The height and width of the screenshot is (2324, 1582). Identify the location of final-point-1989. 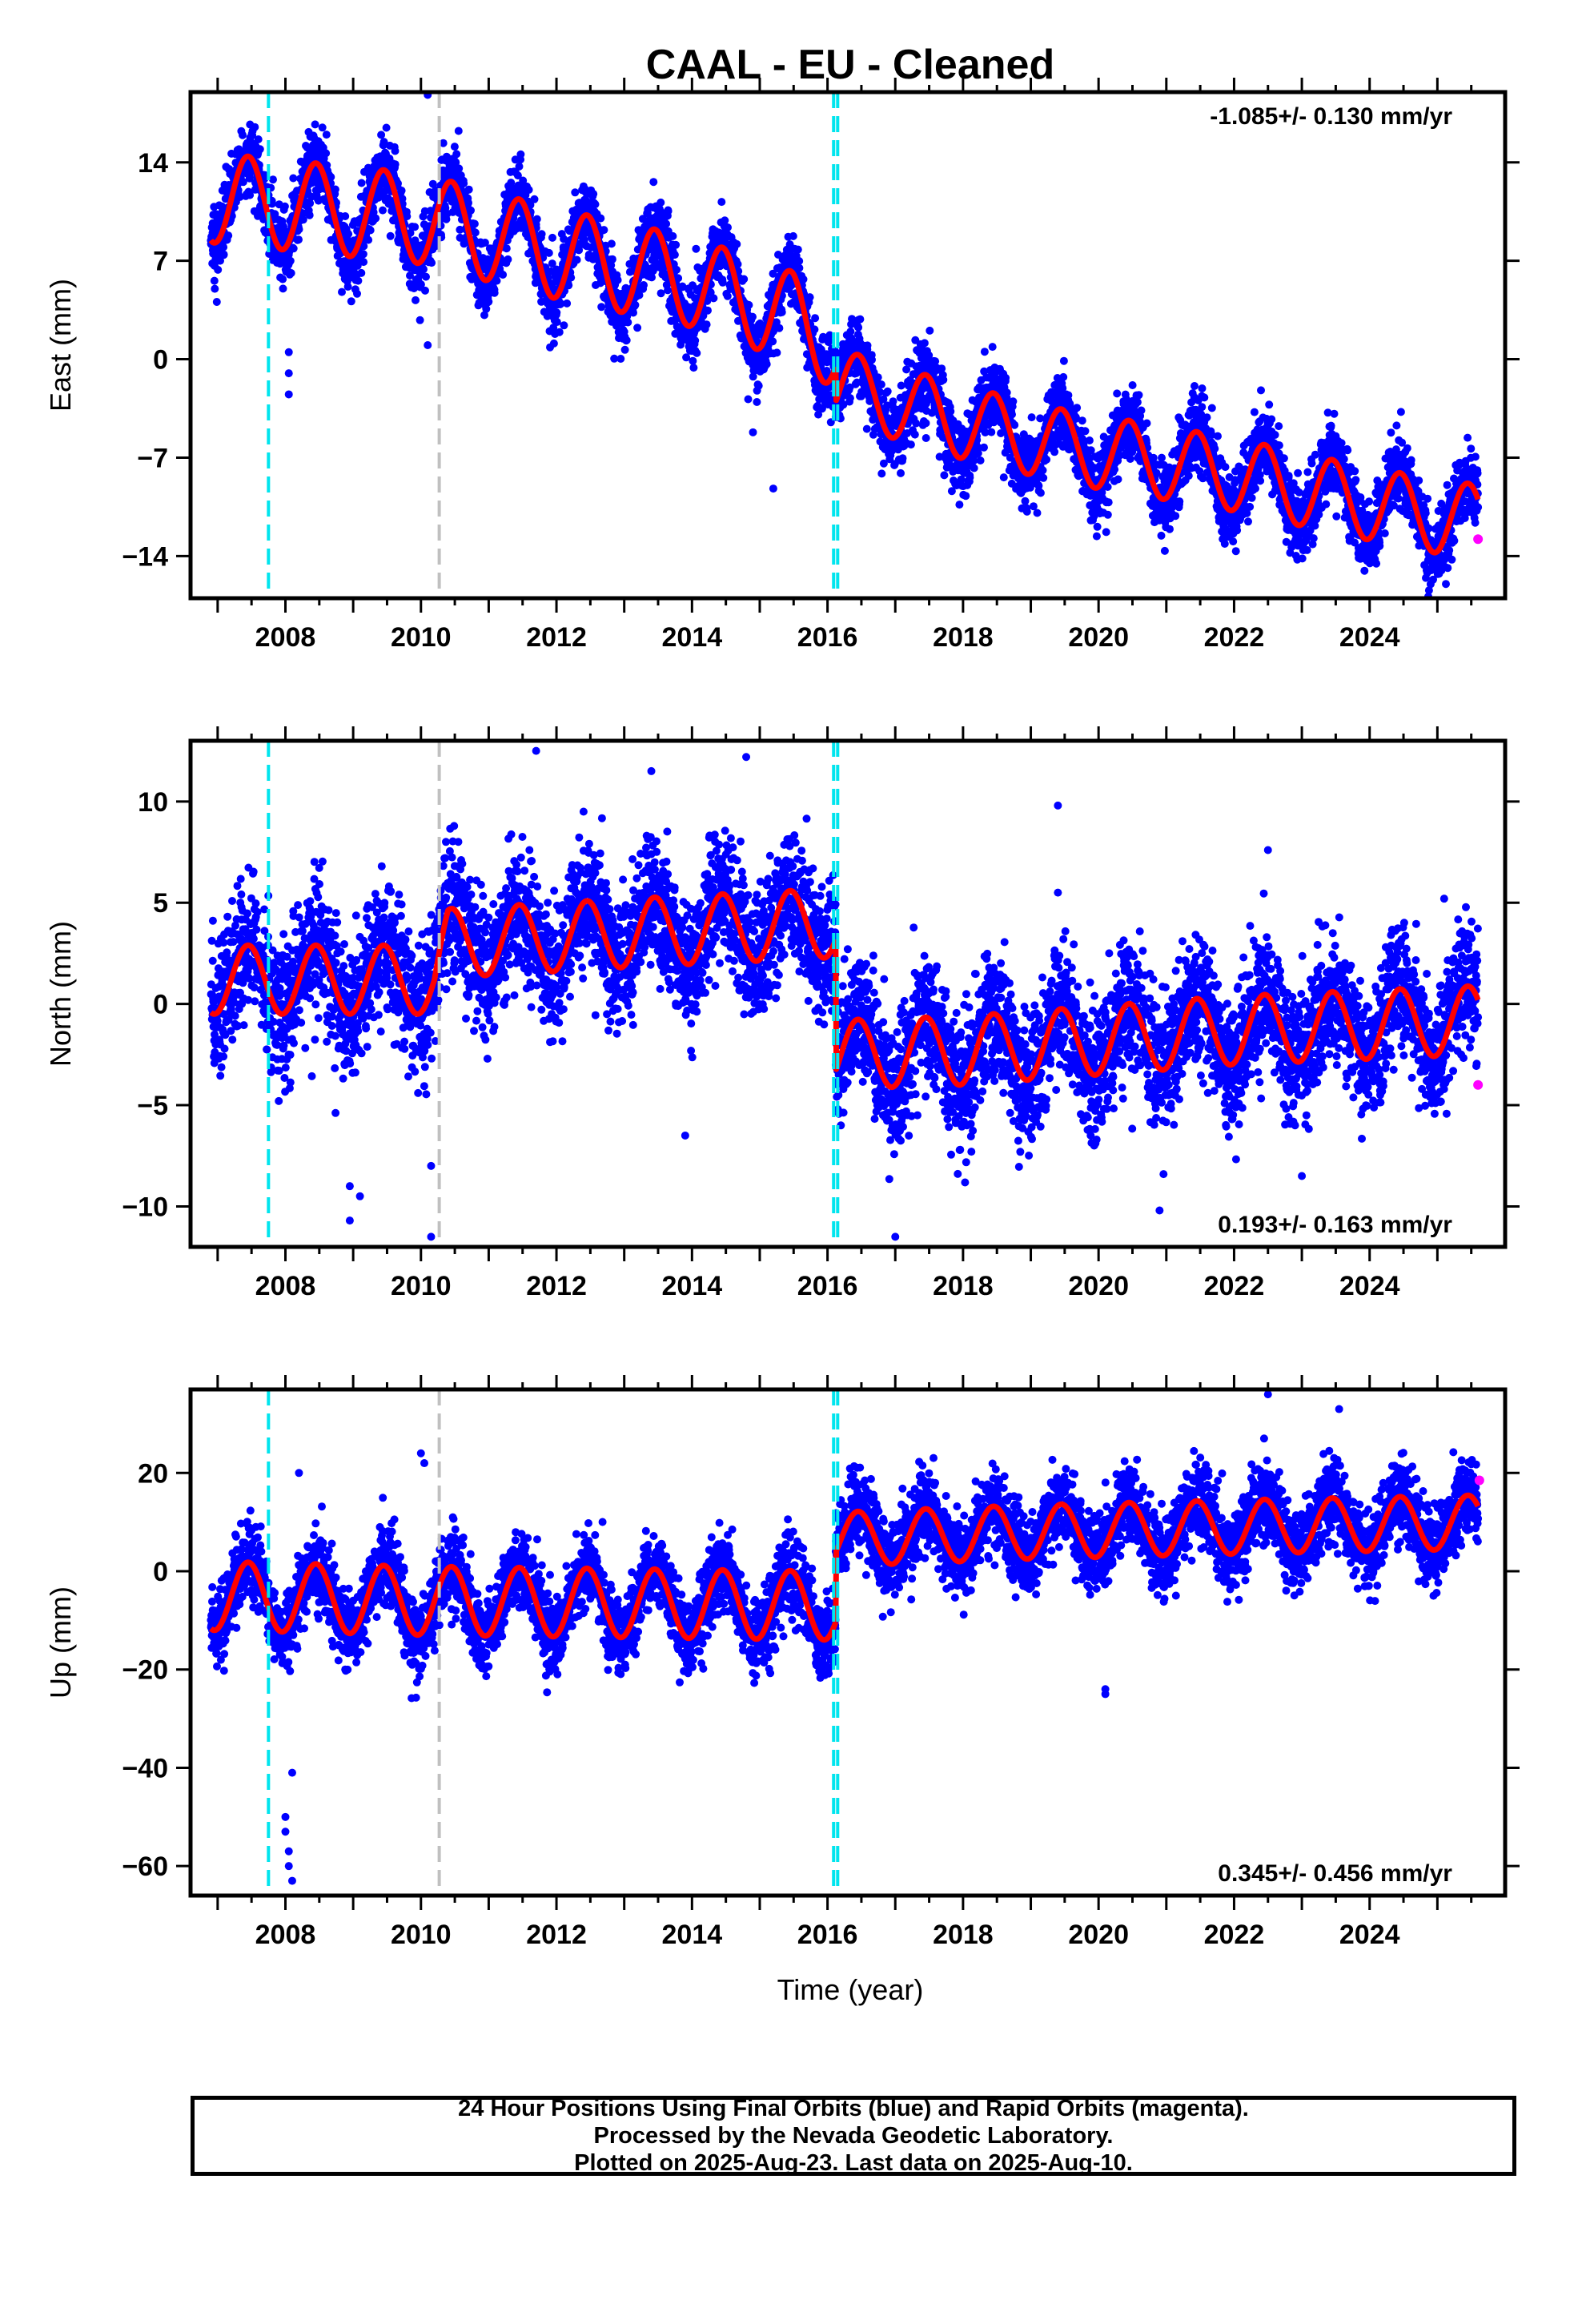
(602, 307).